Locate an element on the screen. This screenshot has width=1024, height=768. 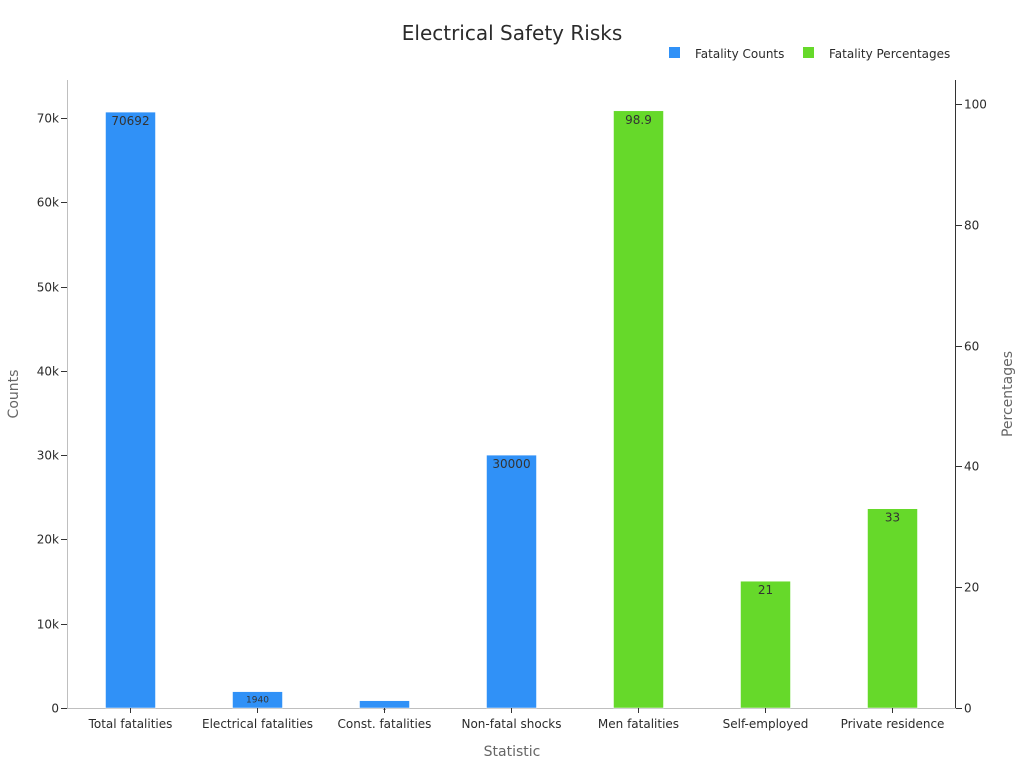
left-tick-label: 20k is located at coordinates (48, 540).